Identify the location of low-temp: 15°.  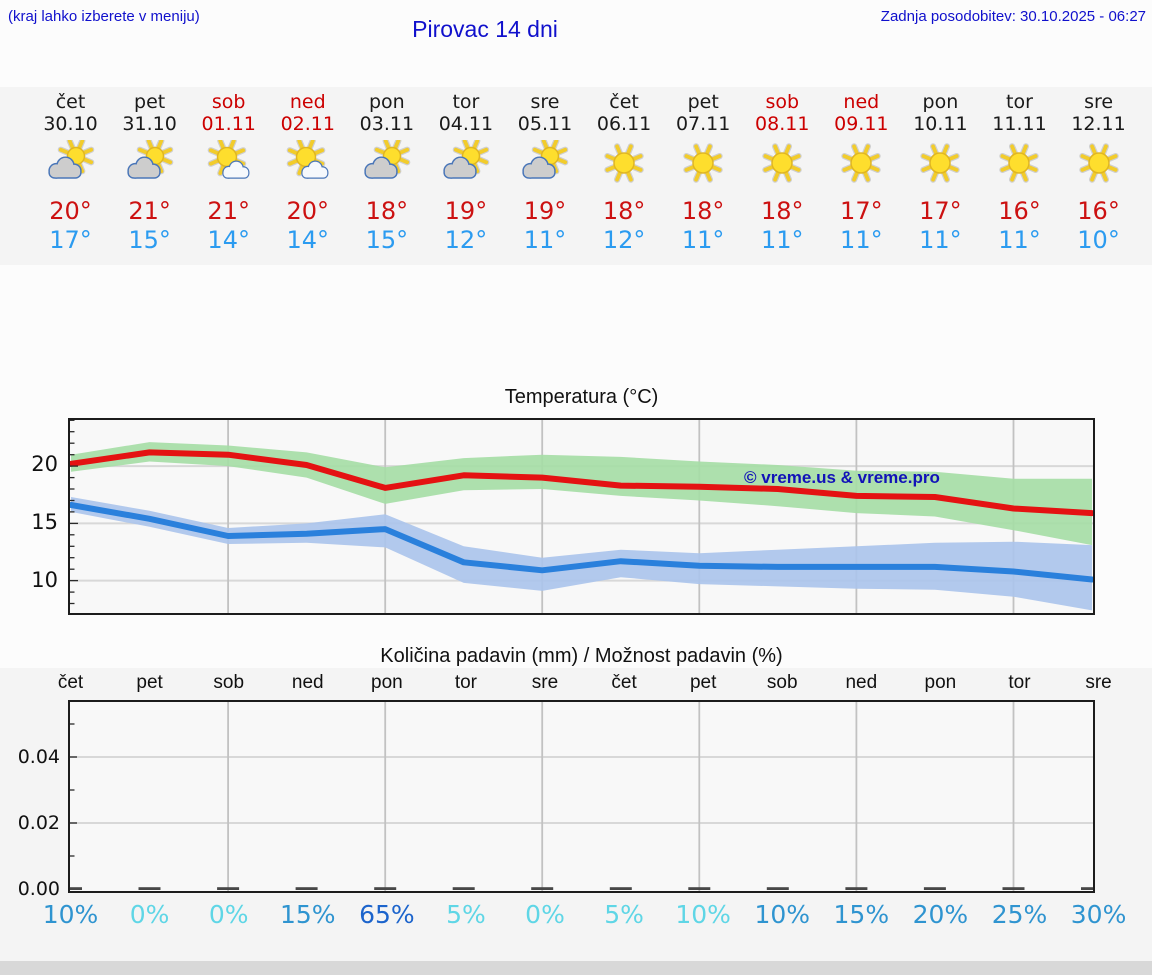
(149, 240).